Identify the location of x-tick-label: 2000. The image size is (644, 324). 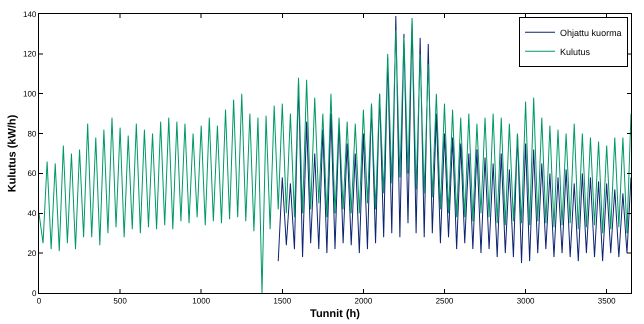
(363, 301).